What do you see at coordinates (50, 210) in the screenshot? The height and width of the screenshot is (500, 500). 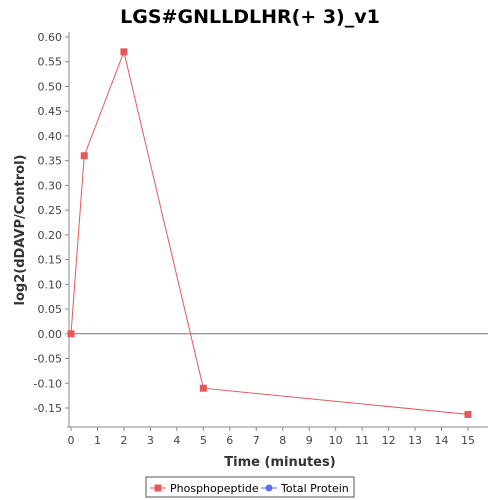 I see `y-tick-label: 0.25` at bounding box center [50, 210].